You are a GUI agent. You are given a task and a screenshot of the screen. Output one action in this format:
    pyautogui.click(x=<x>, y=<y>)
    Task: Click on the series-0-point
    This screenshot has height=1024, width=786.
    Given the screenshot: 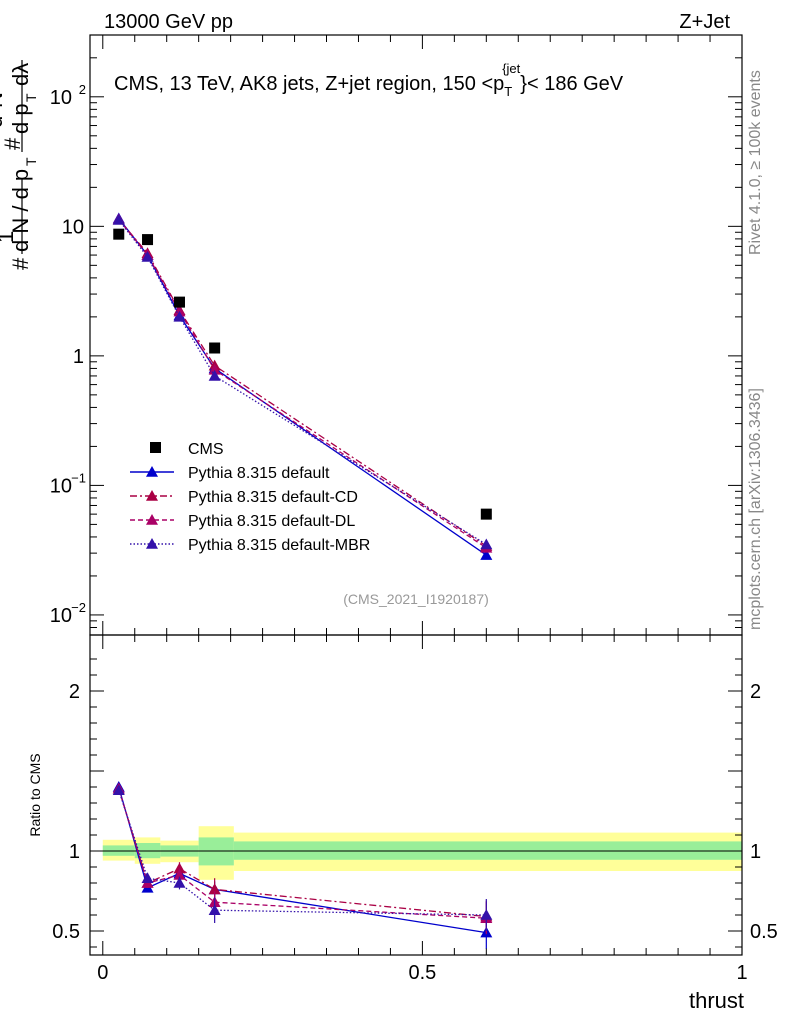 What is the action you would take?
    pyautogui.click(x=486, y=554)
    